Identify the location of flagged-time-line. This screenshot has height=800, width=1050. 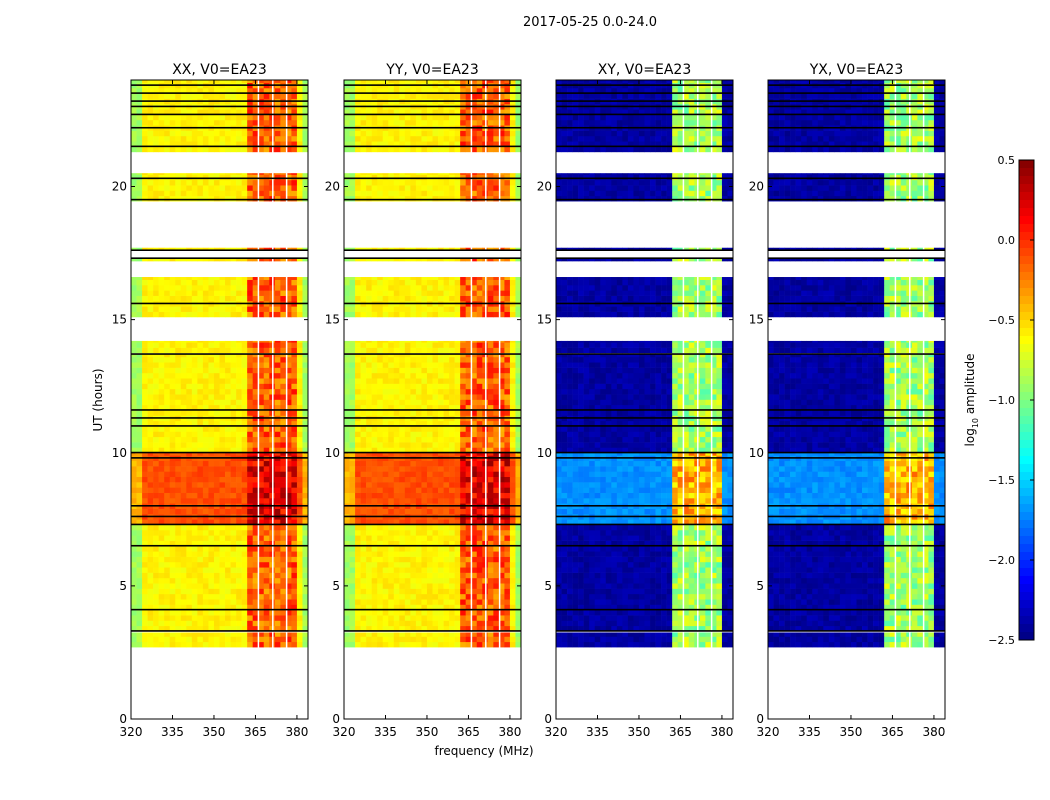
(219, 127).